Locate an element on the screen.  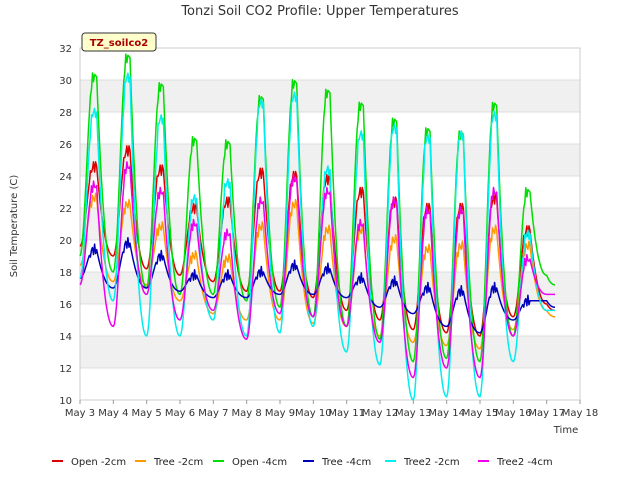
station-badge-label: TZ_soilco2 is located at coordinates (119, 43).